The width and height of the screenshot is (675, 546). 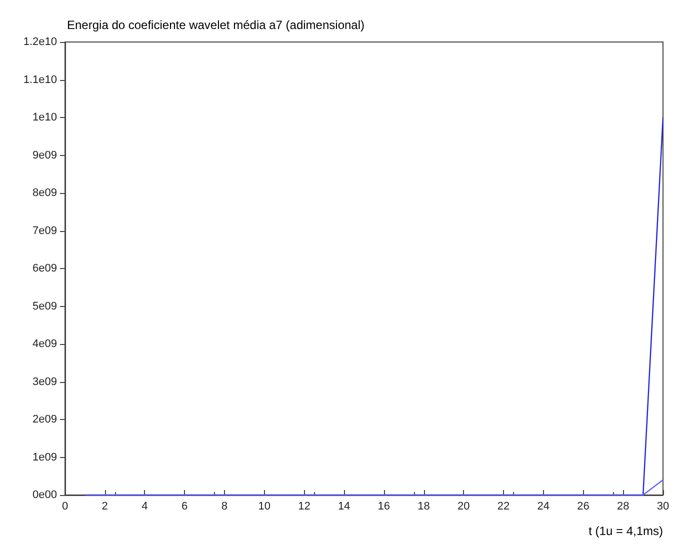 What do you see at coordinates (216, 25) in the screenshot?
I see `chart-title: Energia do coeficiente wavelet média a7 (adimensional)` at bounding box center [216, 25].